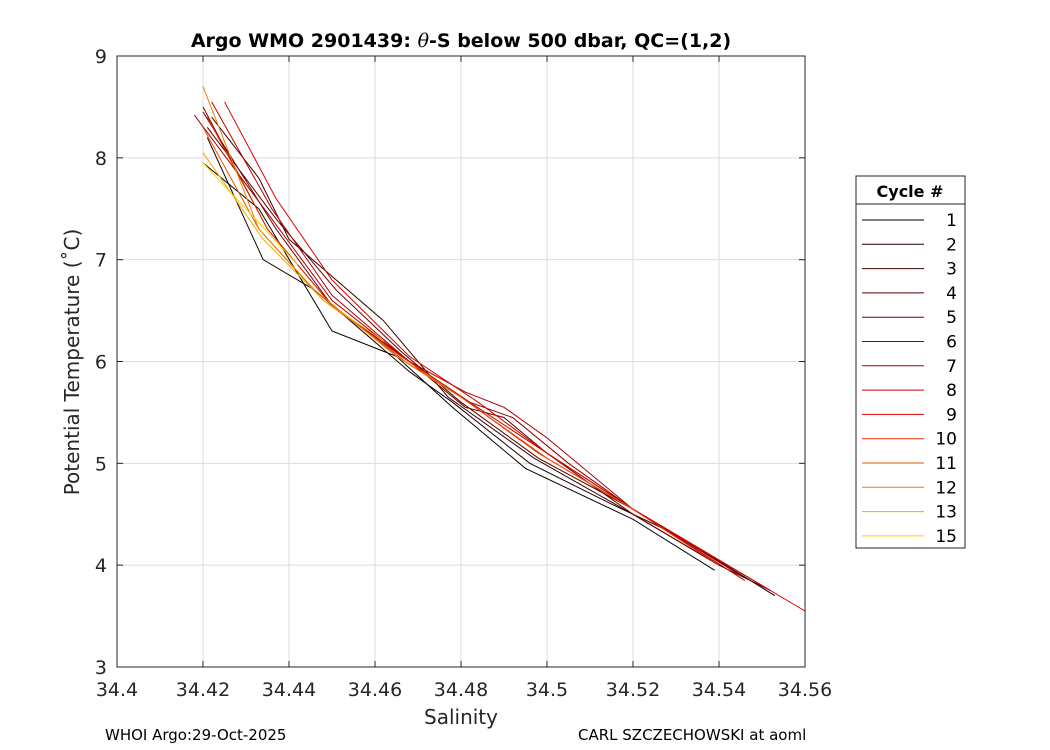  I want to click on legend-label: 11, so click(946, 464).